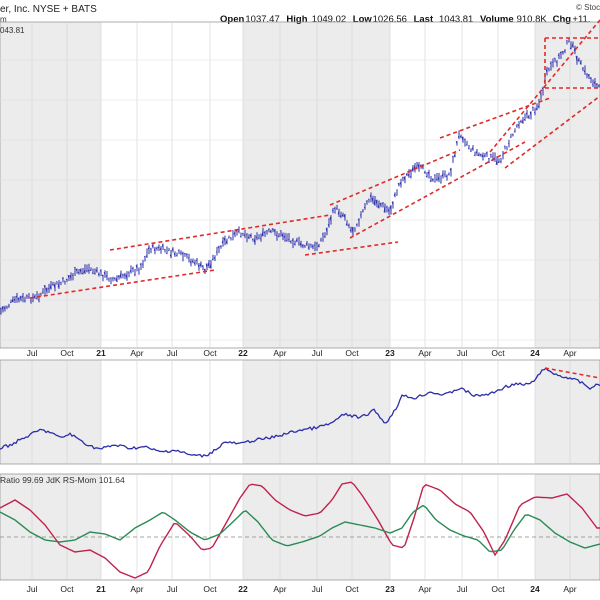  What do you see at coordinates (390, 19) in the screenshot?
I see `quote-value-2: 1026.56` at bounding box center [390, 19].